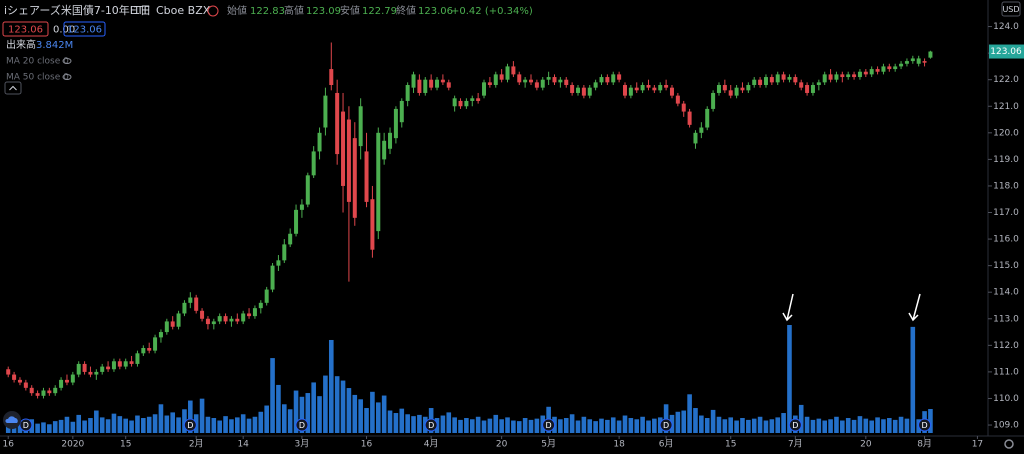  What do you see at coordinates (125, 445) in the screenshot?
I see `x-tick-label: 15` at bounding box center [125, 445].